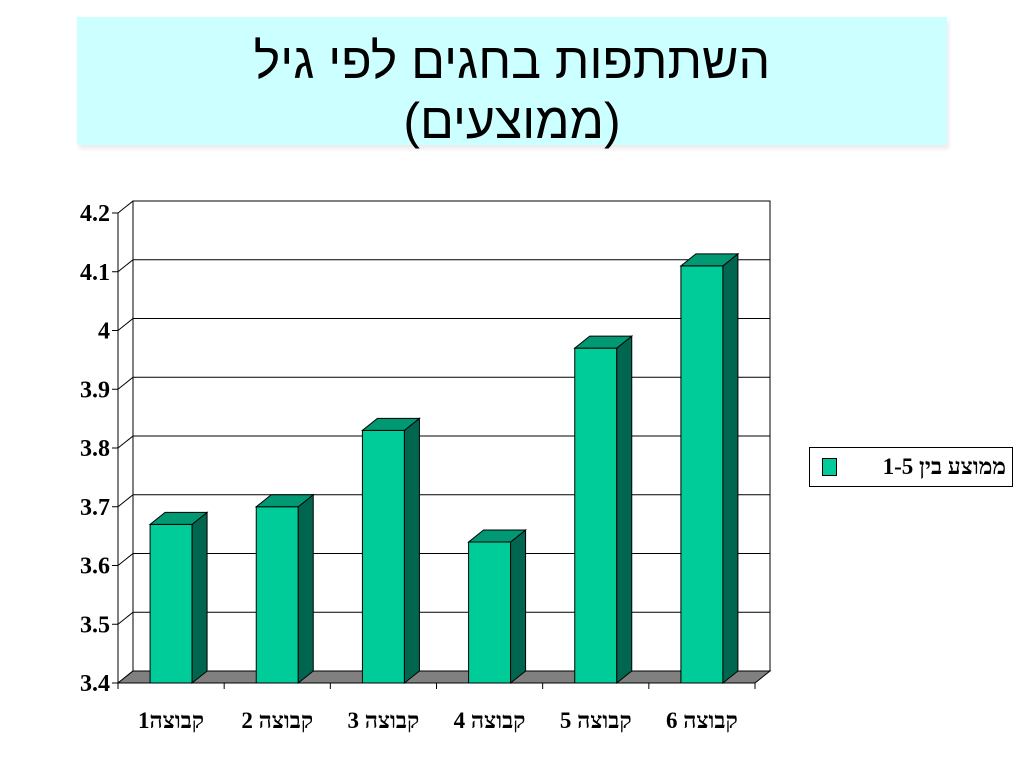 Image resolution: width=1024 pixels, height=768 pixels. What do you see at coordinates (490, 720) in the screenshot?
I see `x-tick-label: קבוצה 4` at bounding box center [490, 720].